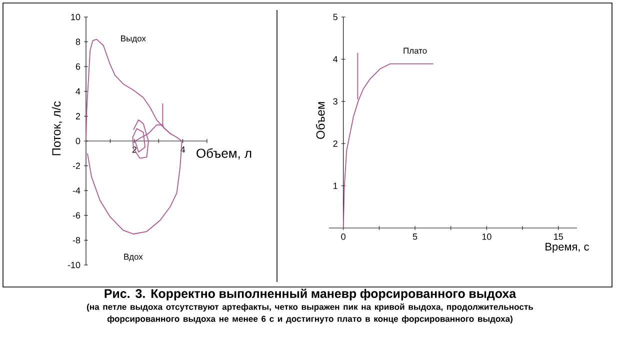 The image size is (617, 337). I want to click on annotation: Вдох, so click(133, 258).